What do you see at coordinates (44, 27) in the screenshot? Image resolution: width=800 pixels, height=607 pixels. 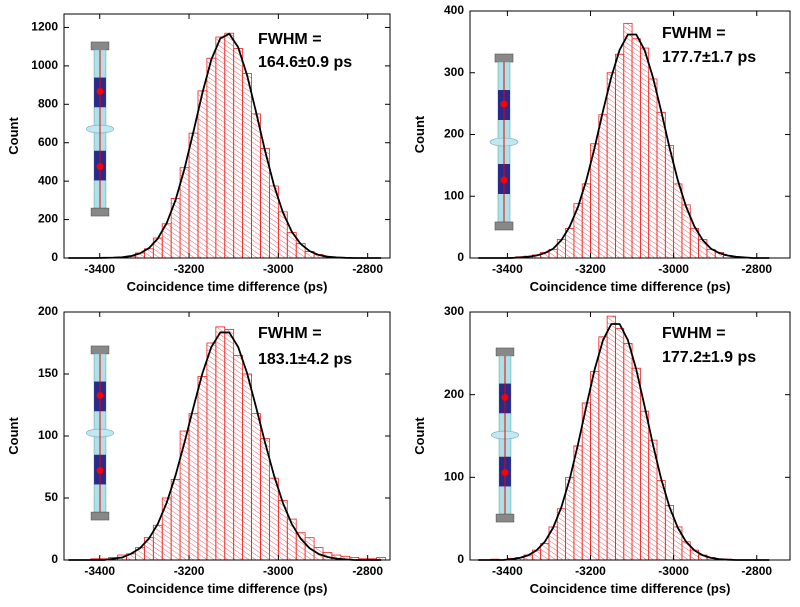 I see `y-tick-label: 1200` at bounding box center [44, 27].